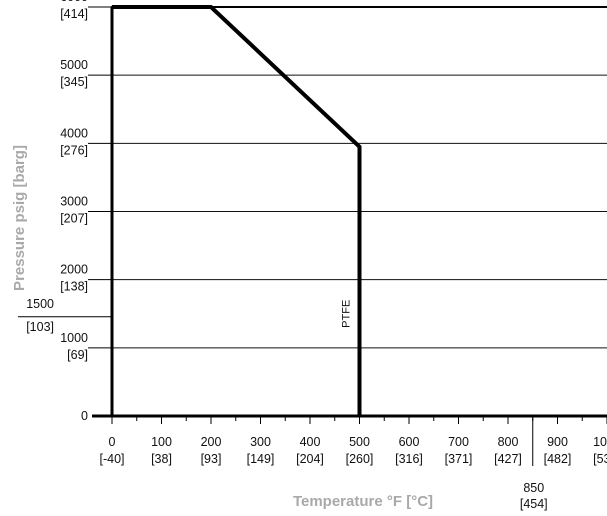  I want to click on x-tick-label: 800, so click(508, 442).